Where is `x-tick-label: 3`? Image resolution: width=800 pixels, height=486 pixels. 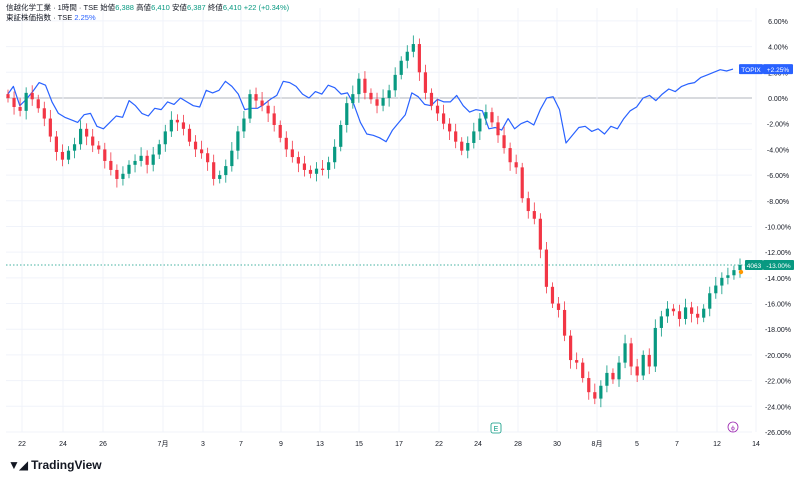
x-tick-label: 3 is located at coordinates (203, 444).